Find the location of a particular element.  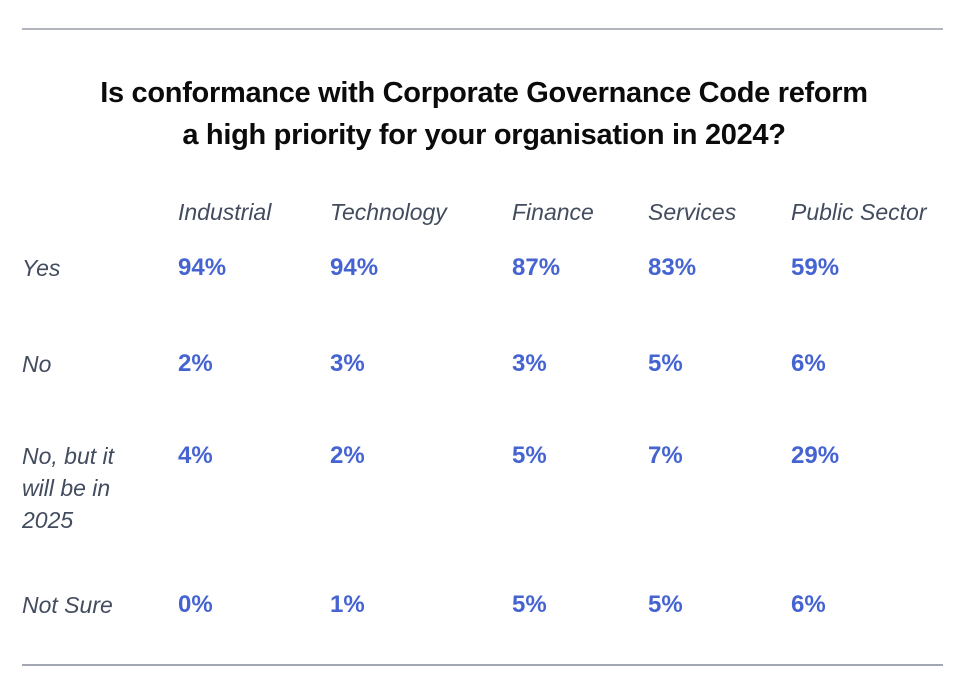

value-cell: 87% is located at coordinates (536, 267).